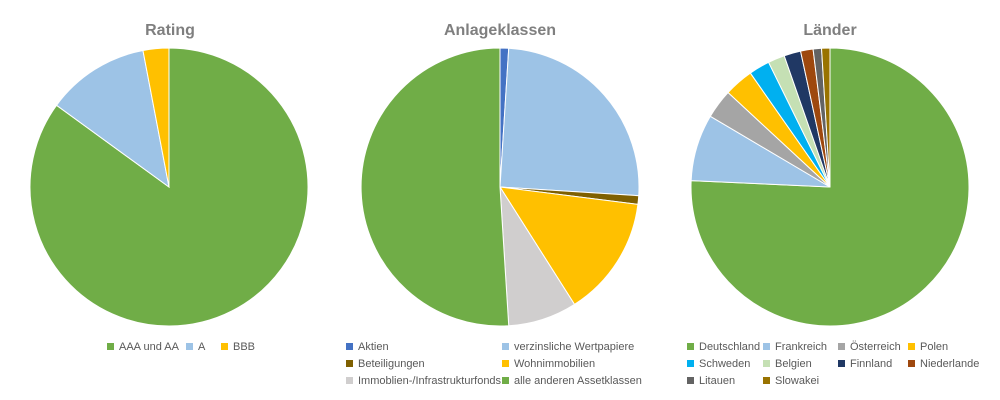 Image resolution: width=1000 pixels, height=400 pixels. What do you see at coordinates (244, 347) in the screenshot?
I see `legend-label: BBB` at bounding box center [244, 347].